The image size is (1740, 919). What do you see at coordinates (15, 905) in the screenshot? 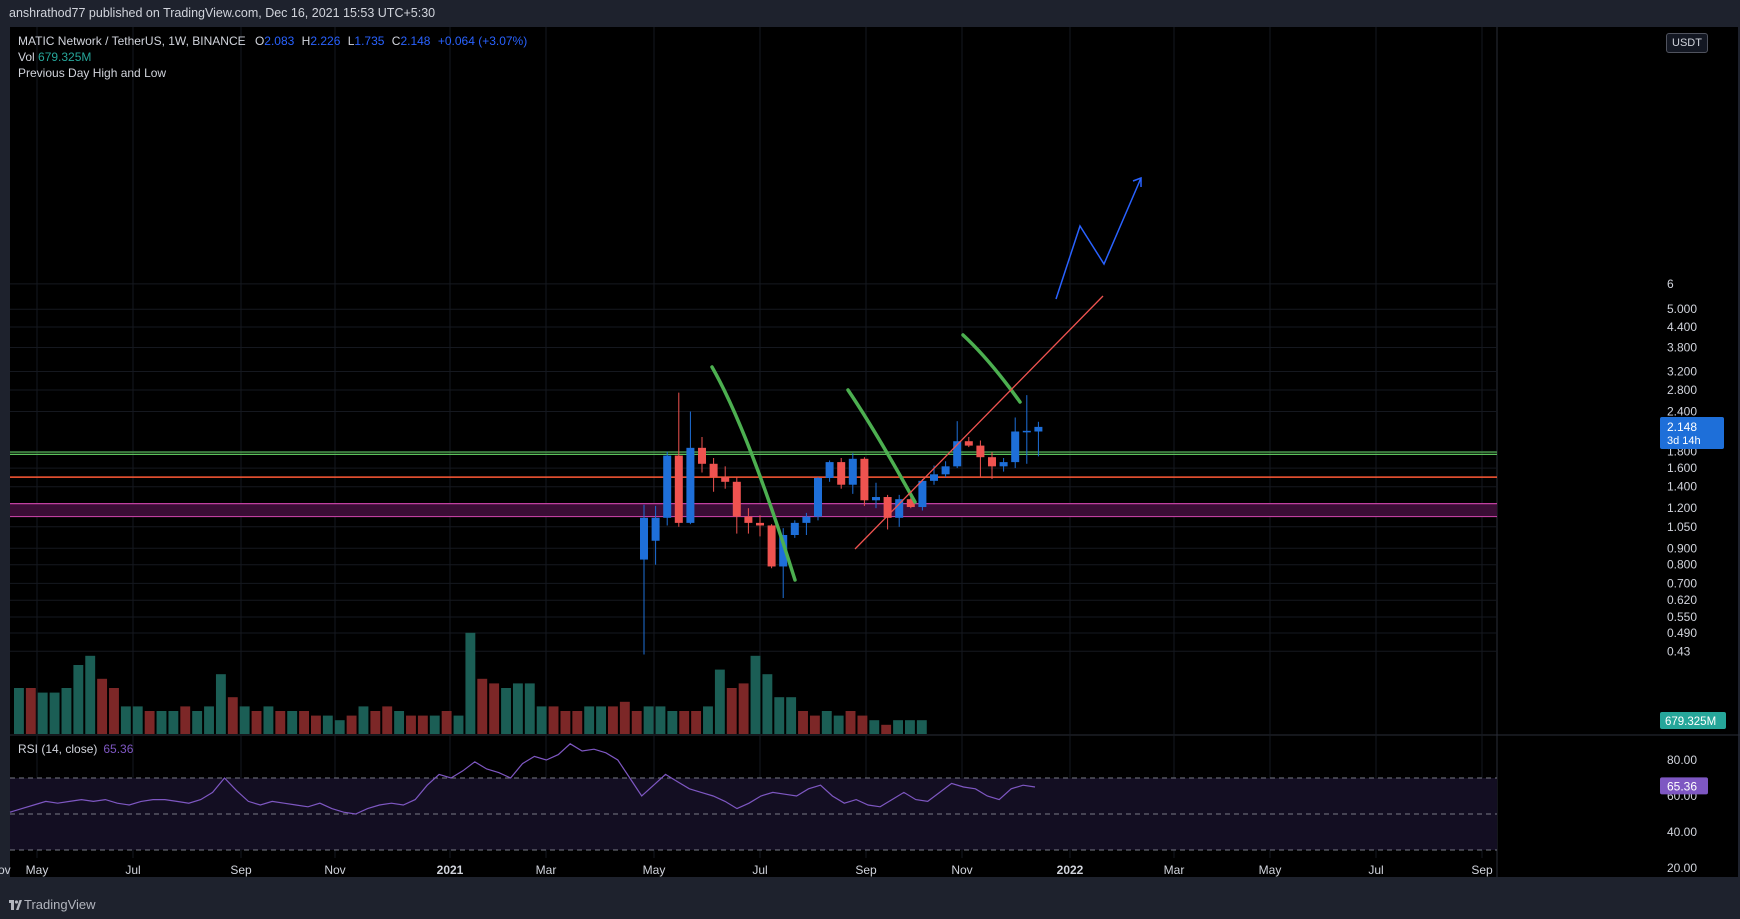
I see `tradingview-logo-icon` at bounding box center [15, 905].